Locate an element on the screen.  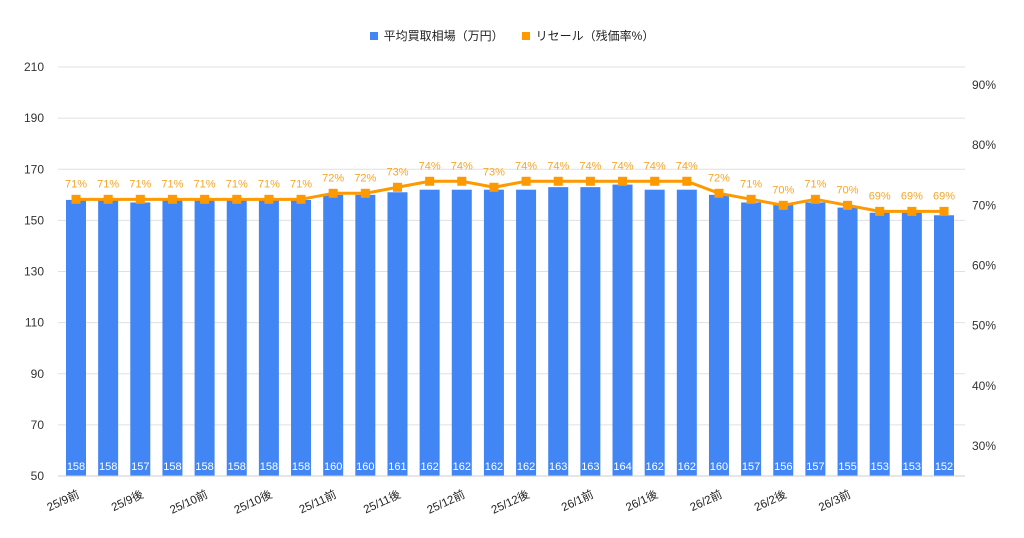
bar-value-label: 163 is located at coordinates (590, 467).